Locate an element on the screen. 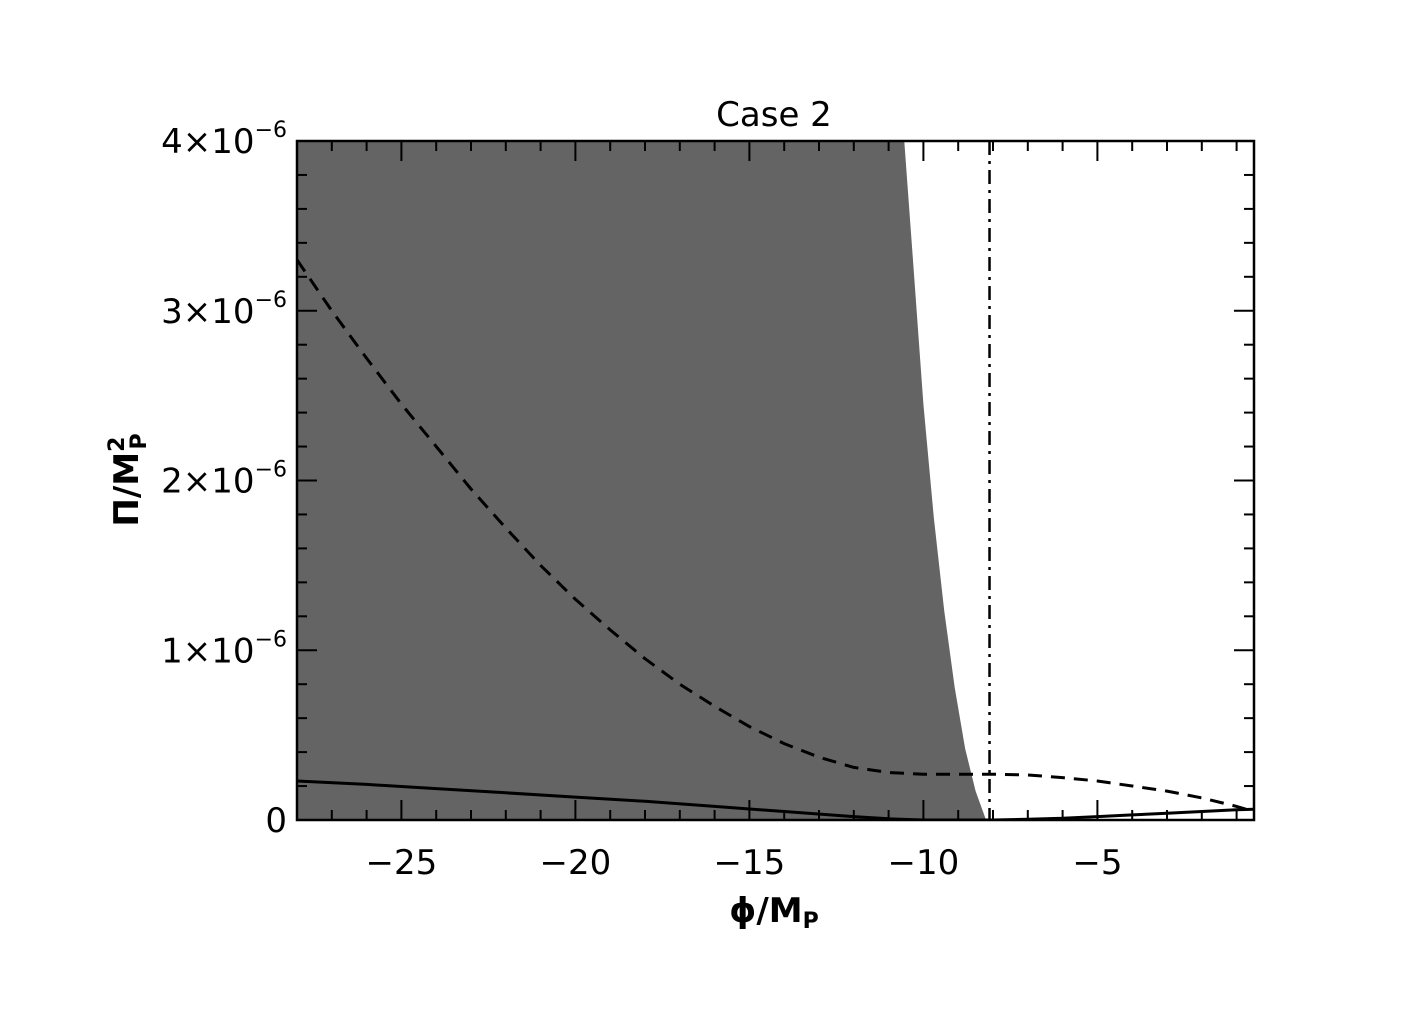  x-tick-label: −15 is located at coordinates (750, 863).